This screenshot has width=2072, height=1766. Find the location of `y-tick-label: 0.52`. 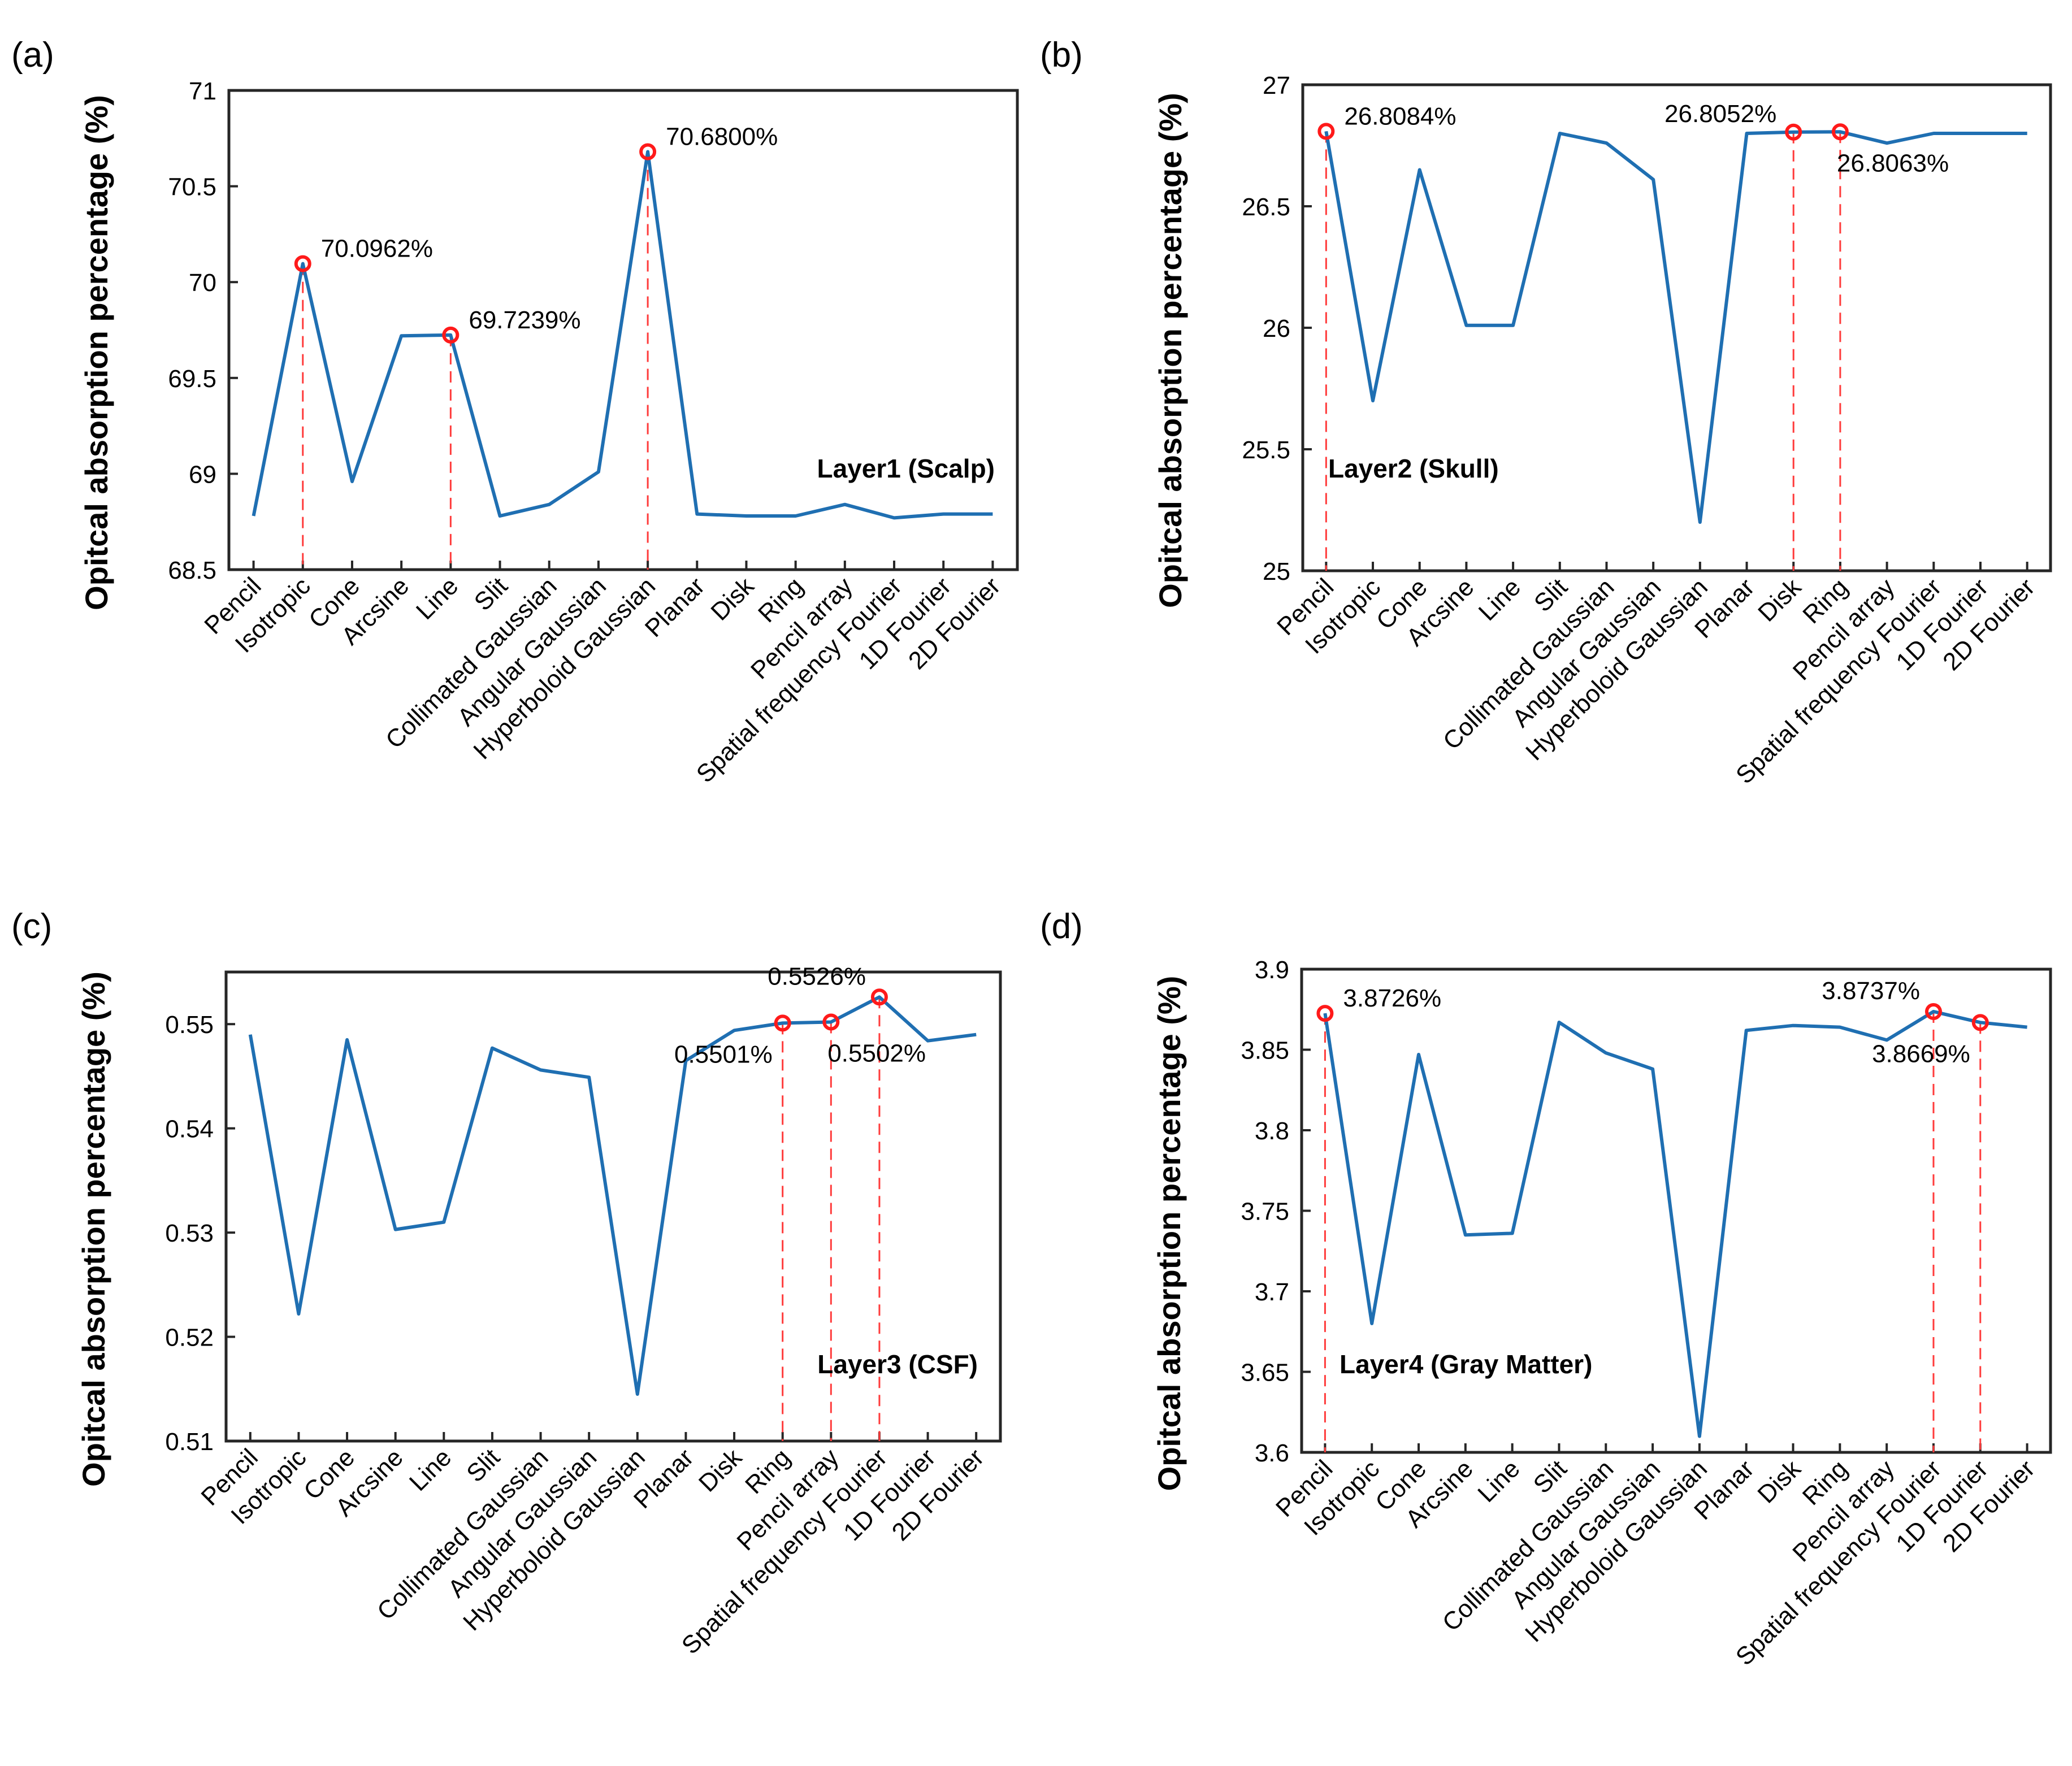

y-tick-label: 0.52 is located at coordinates (189, 1338).